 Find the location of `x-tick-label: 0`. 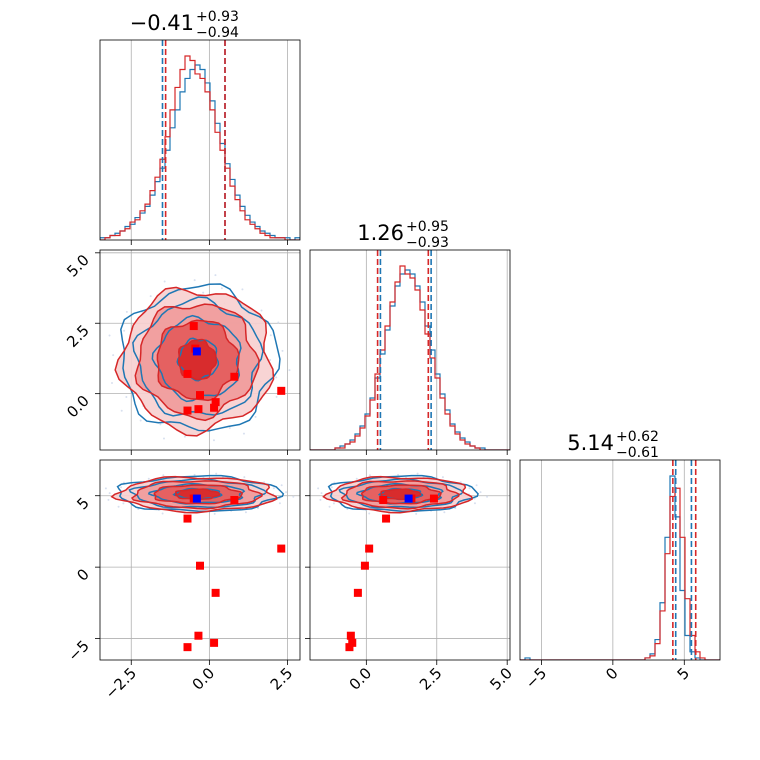

x-tick-label: 0 is located at coordinates (611, 673).